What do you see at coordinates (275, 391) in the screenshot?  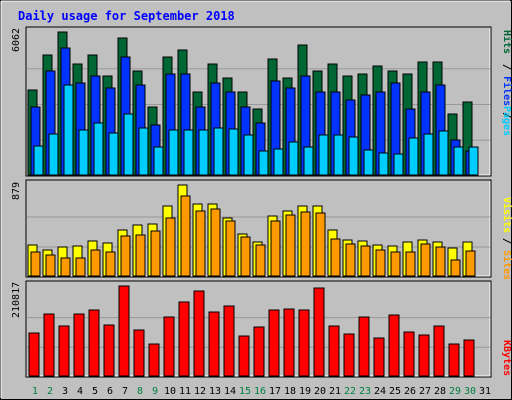 I see `day-label: 17` at bounding box center [275, 391].